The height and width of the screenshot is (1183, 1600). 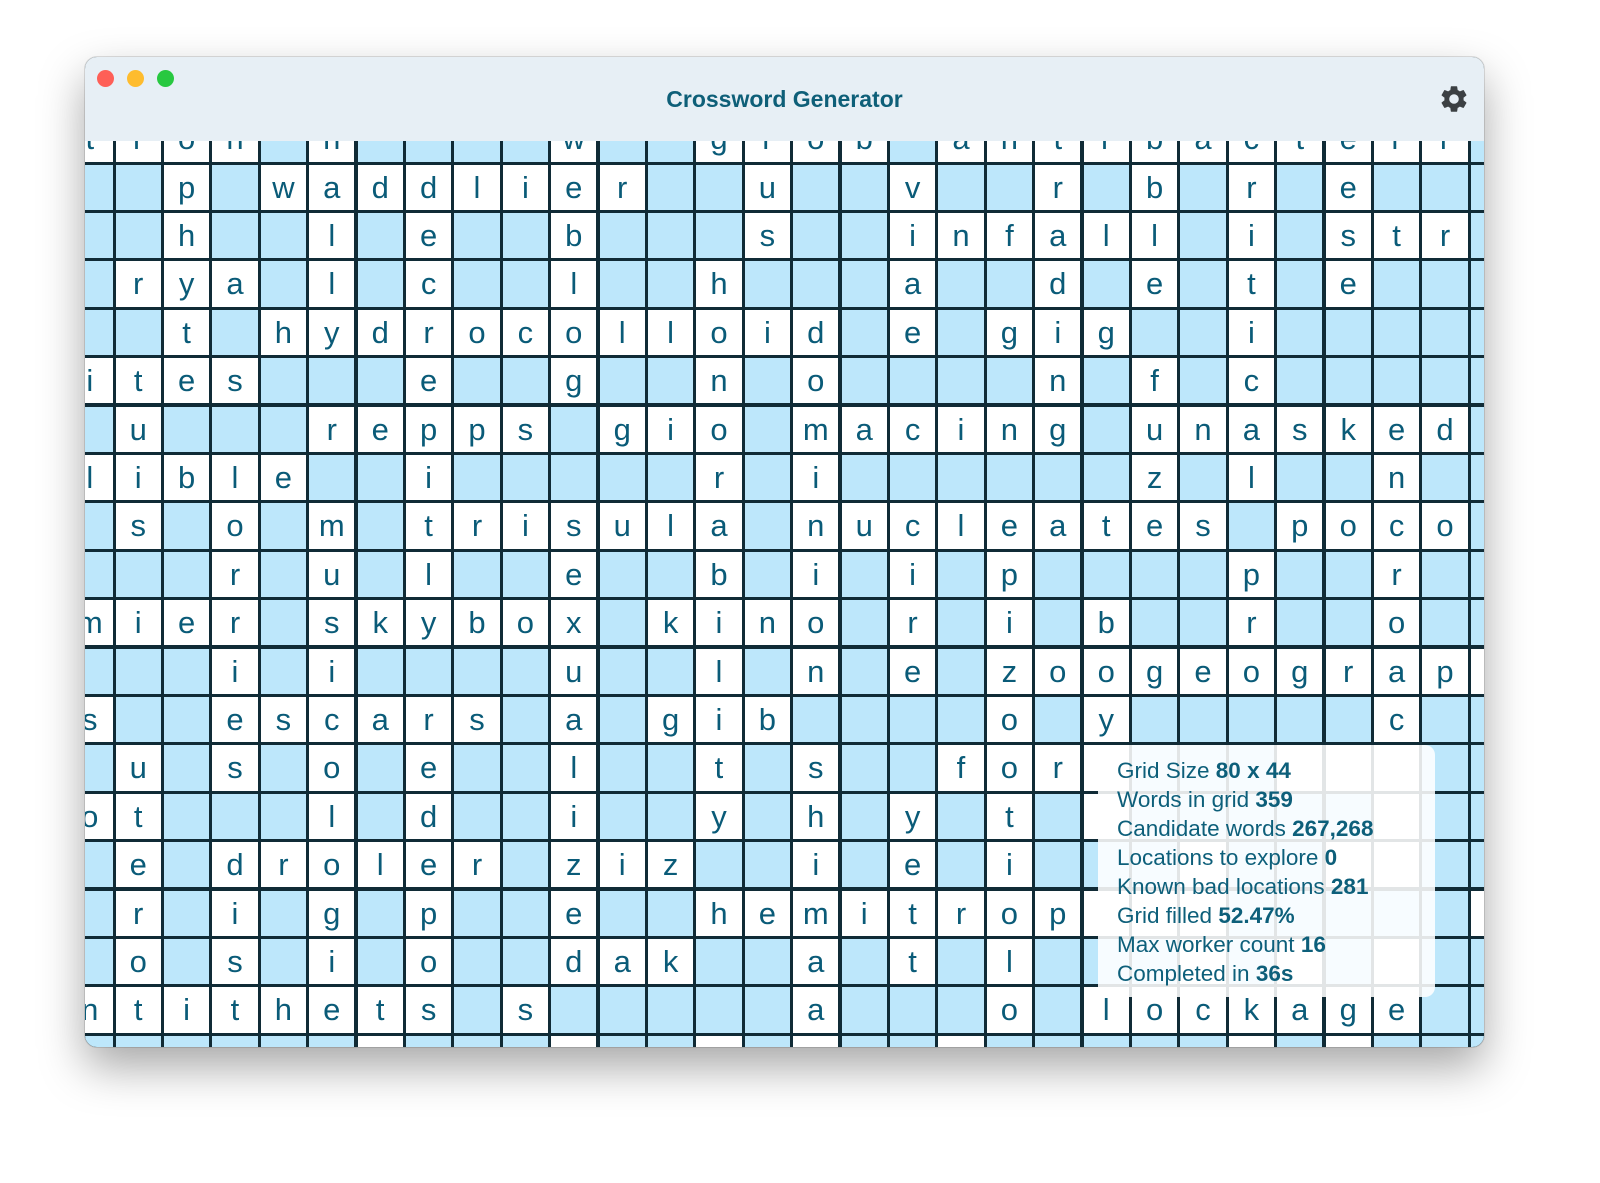 What do you see at coordinates (574, 623) in the screenshot?
I see `grid-cell-letter: x` at bounding box center [574, 623].